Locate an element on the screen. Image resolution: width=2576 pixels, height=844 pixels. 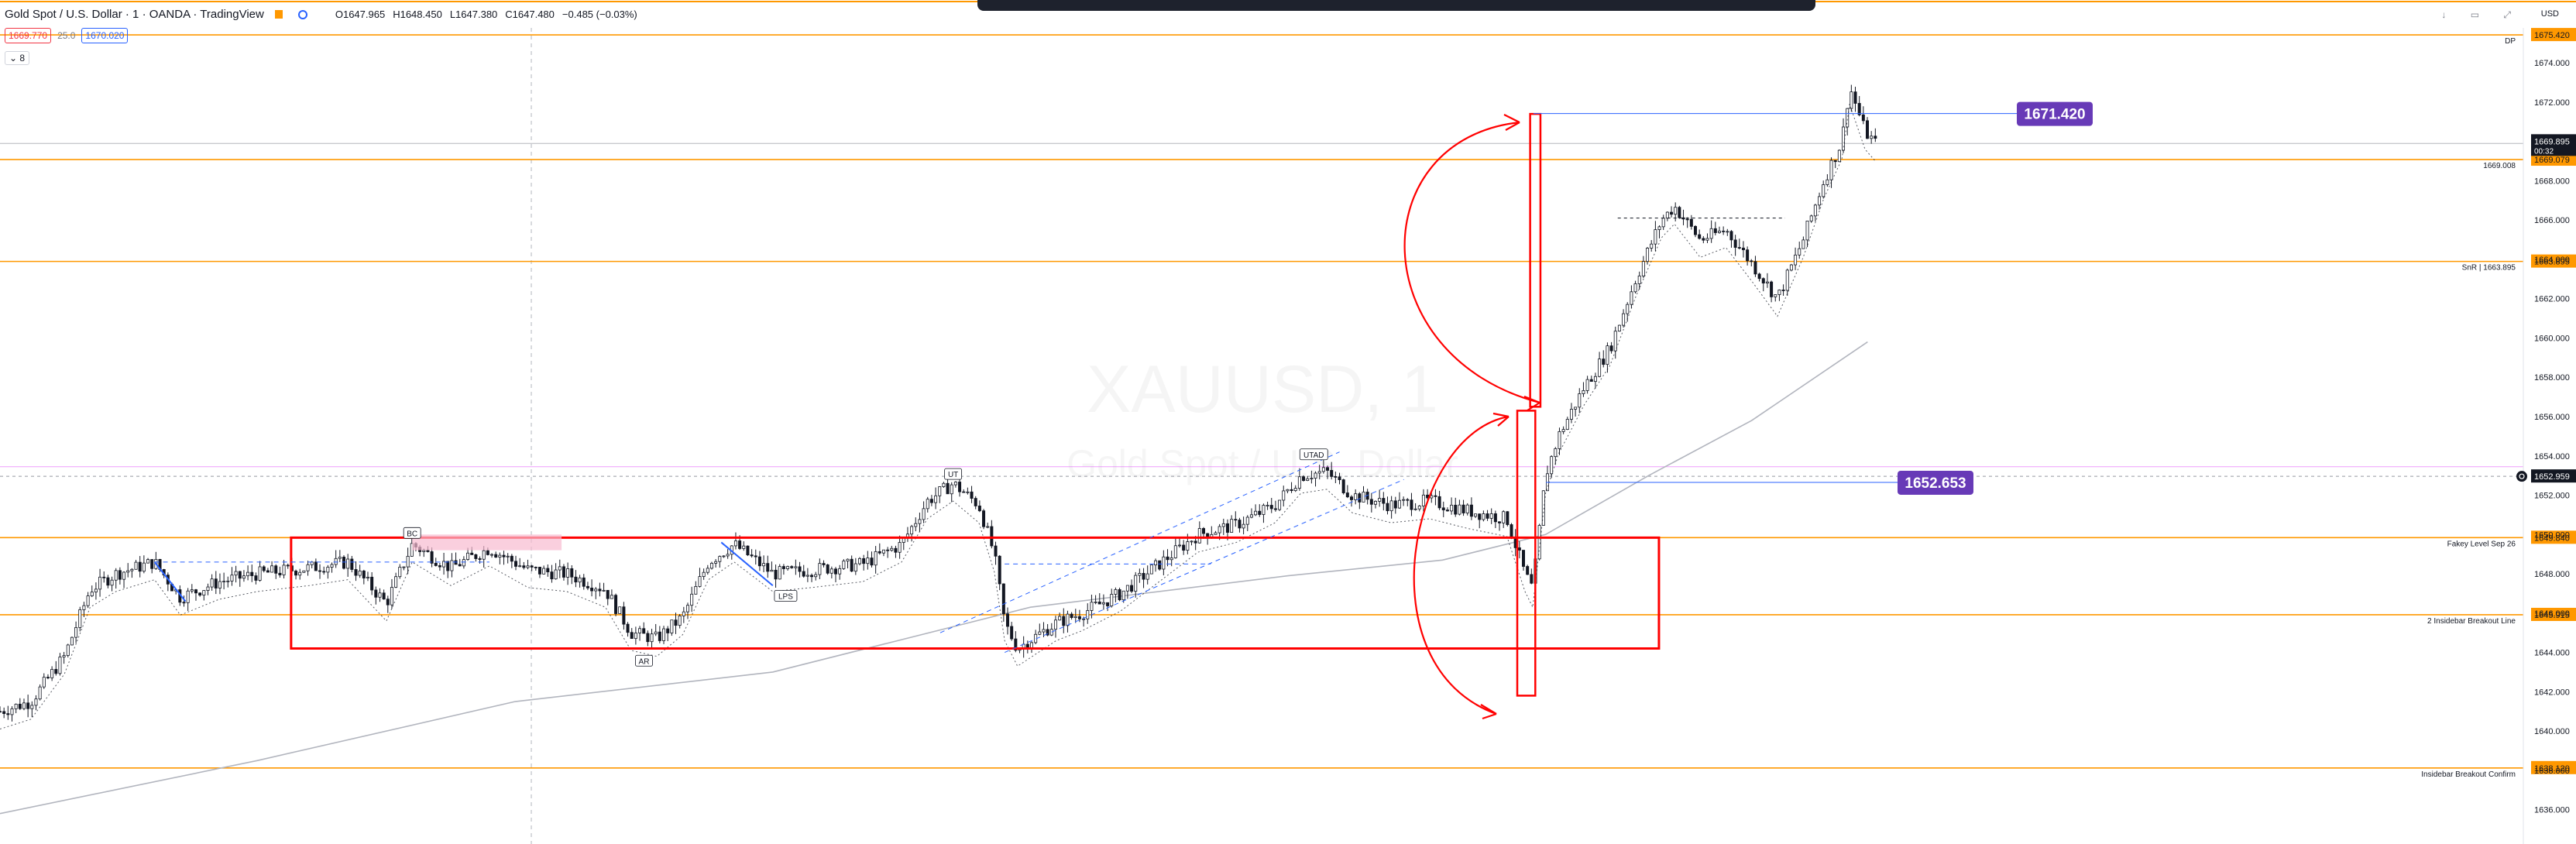
buy-button: 1670.020 is located at coordinates (105, 36).